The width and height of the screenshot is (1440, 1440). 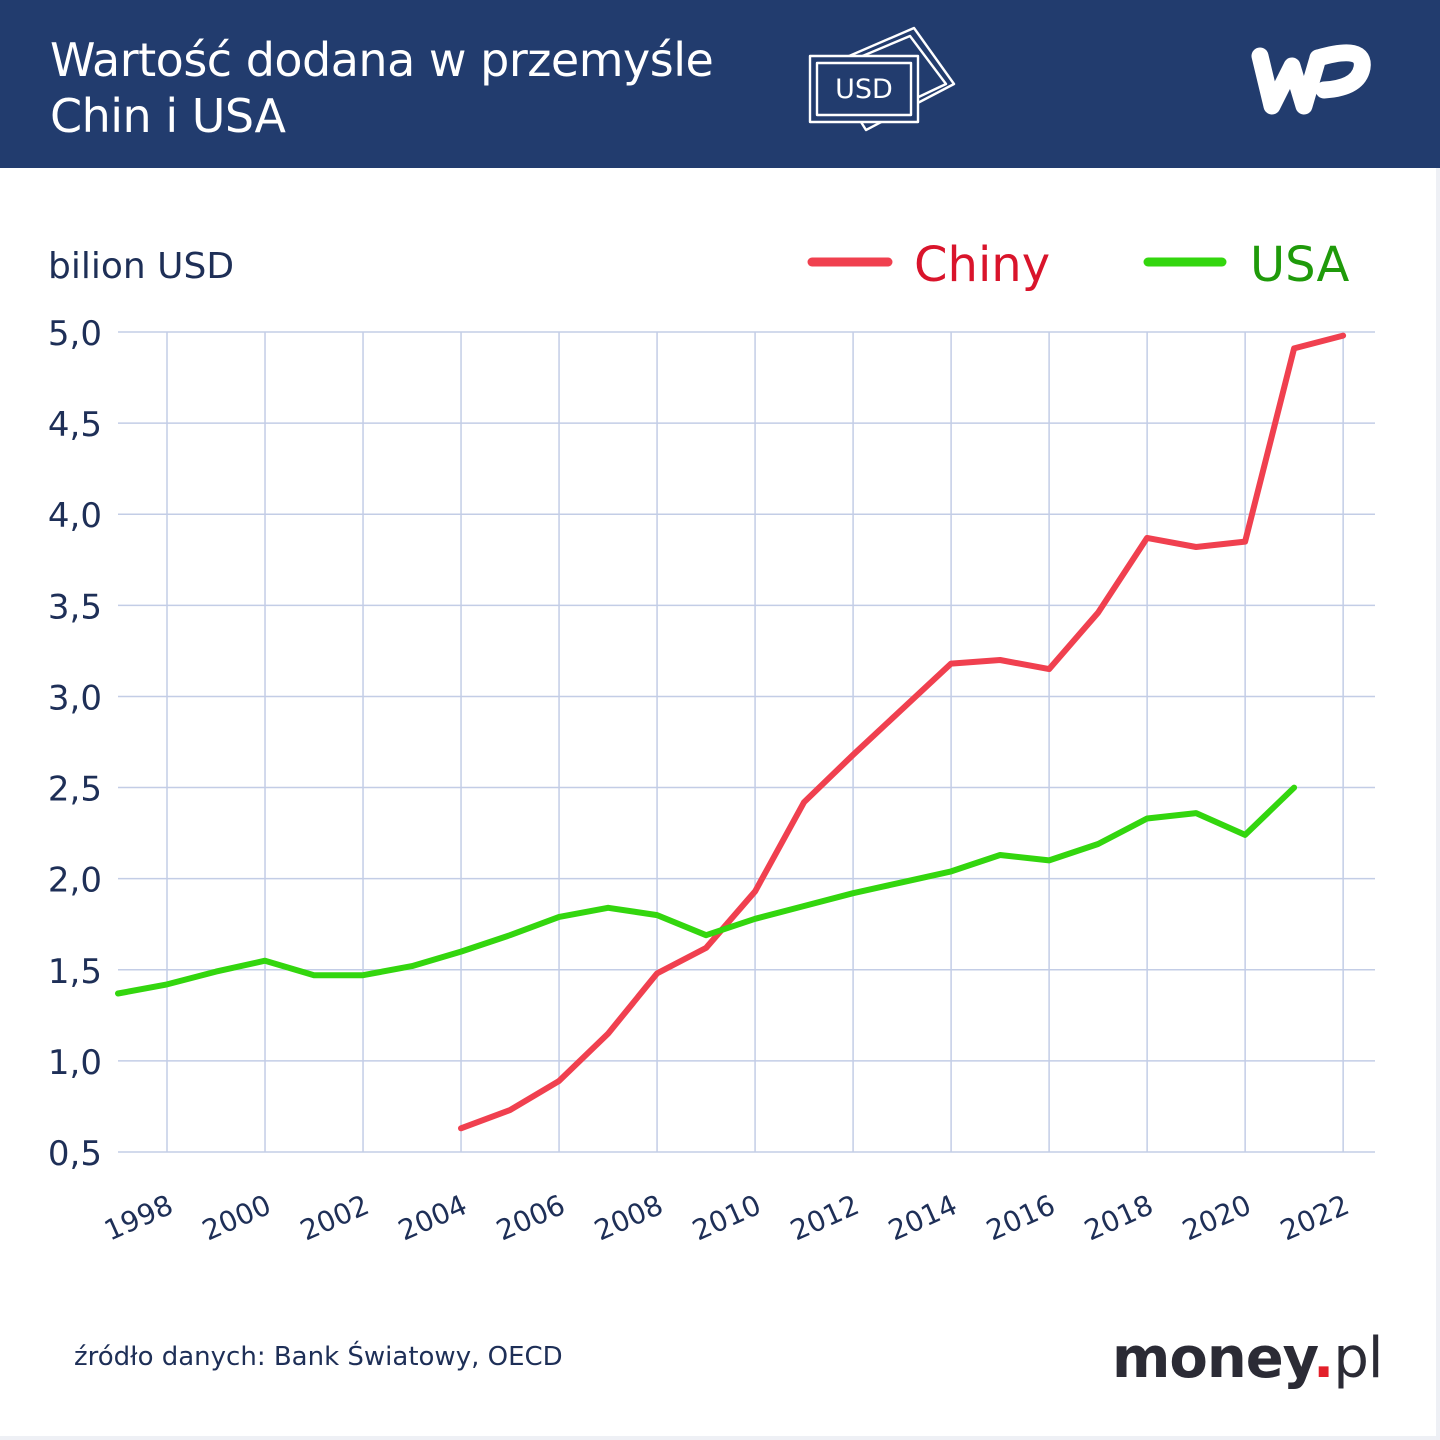 What do you see at coordinates (75, 607) in the screenshot?
I see `y-tick-label: 3,5` at bounding box center [75, 607].